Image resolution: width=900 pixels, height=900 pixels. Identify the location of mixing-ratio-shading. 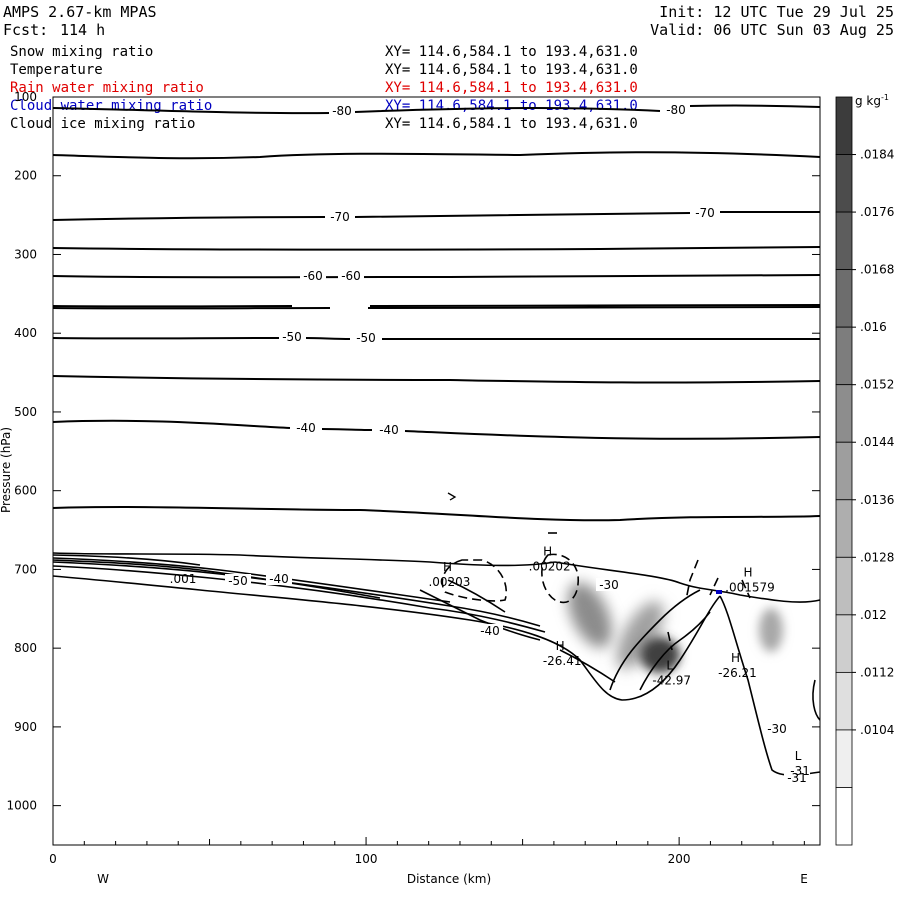
(675, 627).